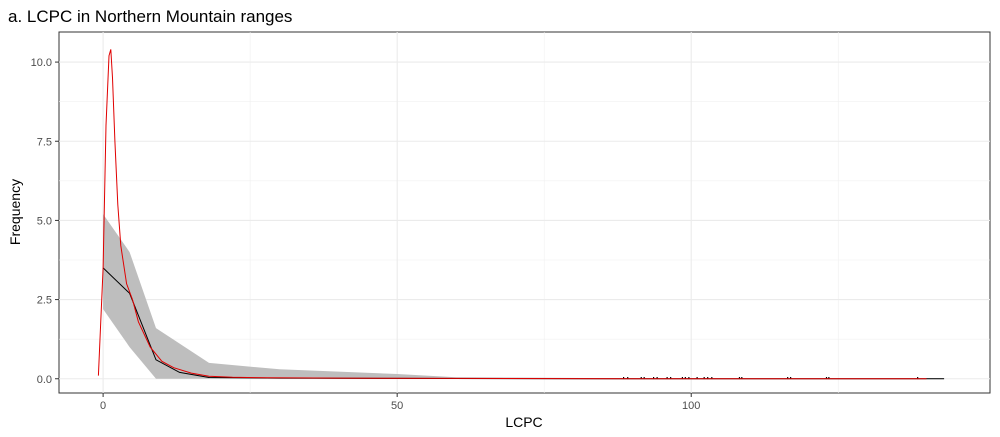  What do you see at coordinates (691, 406) in the screenshot?
I see `x-tick-label: 100` at bounding box center [691, 406].